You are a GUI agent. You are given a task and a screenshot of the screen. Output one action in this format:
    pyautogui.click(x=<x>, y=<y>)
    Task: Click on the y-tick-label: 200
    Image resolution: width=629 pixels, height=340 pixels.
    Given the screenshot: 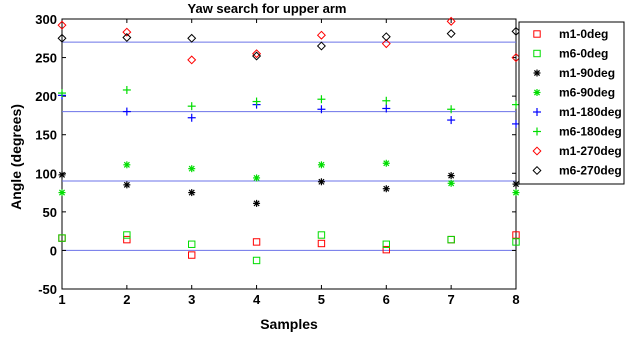 What is the action you would take?
    pyautogui.click(x=46, y=96)
    